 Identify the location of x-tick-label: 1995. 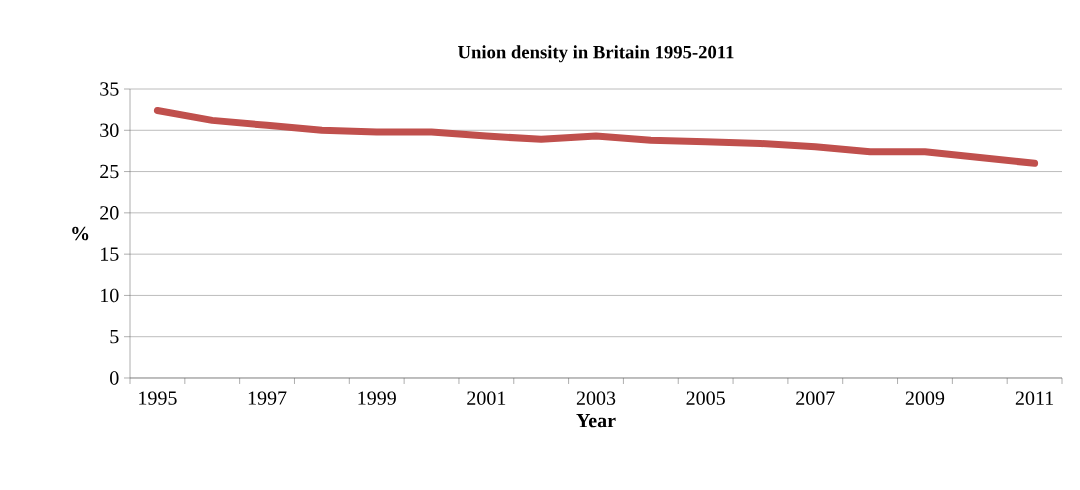
(158, 398).